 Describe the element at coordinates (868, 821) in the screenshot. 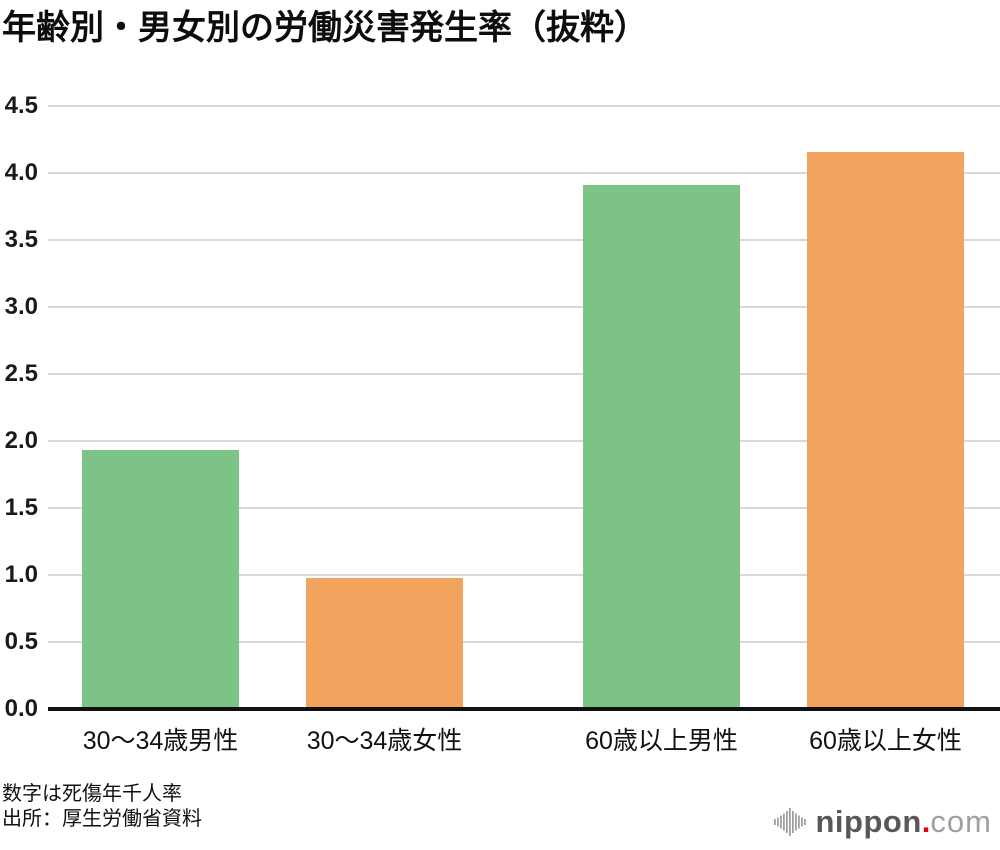

I see `logo-name-text: nippon` at that location.